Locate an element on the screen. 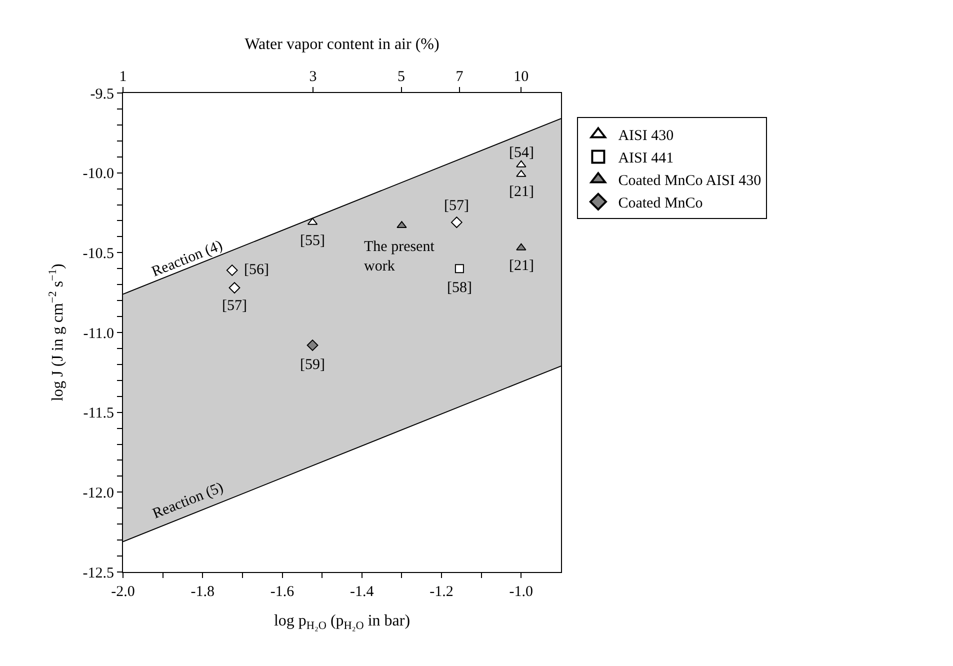 This screenshot has height=666, width=953. x-axis-title: log p$_{H₂O}$ (p$_{H₂O}$ in bar) is located at coordinates (342, 622).